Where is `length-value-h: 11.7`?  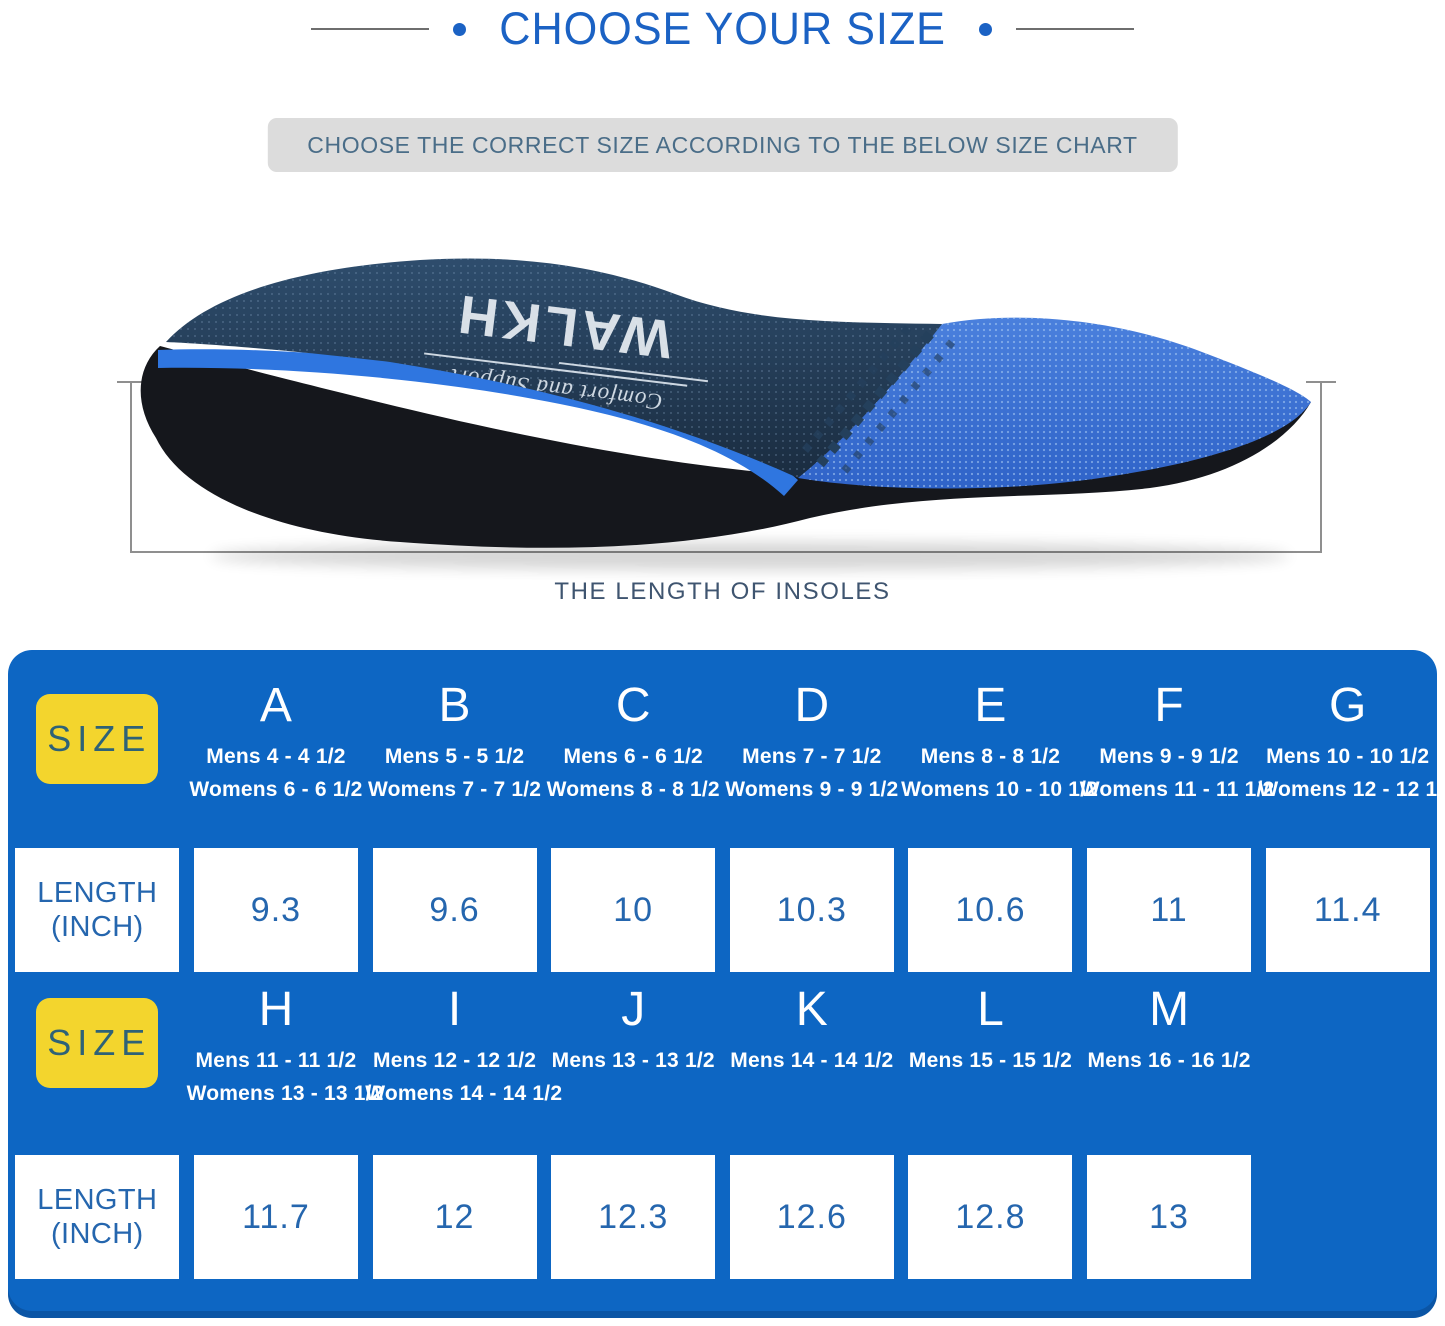 length-value-h: 11.7 is located at coordinates (275, 1217).